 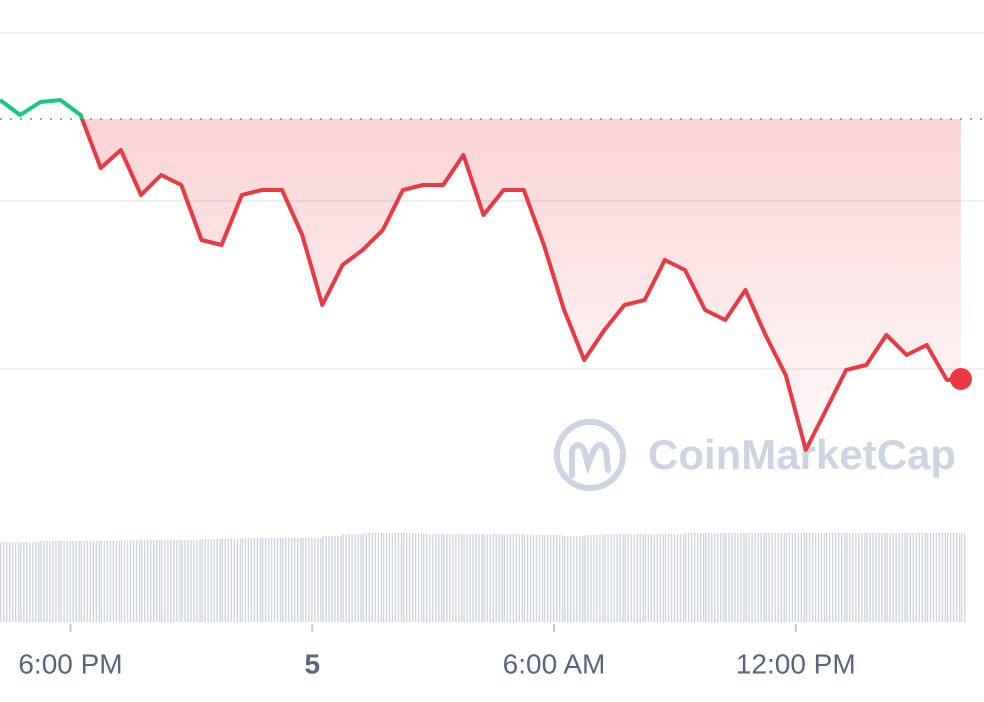 What do you see at coordinates (960, 379) in the screenshot?
I see `last-point` at bounding box center [960, 379].